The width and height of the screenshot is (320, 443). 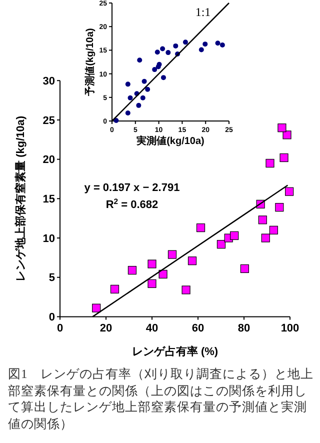 What do you see at coordinates (170, 141) in the screenshot?
I see `x-axis-title: 実測値(kg/10a)` at bounding box center [170, 141].